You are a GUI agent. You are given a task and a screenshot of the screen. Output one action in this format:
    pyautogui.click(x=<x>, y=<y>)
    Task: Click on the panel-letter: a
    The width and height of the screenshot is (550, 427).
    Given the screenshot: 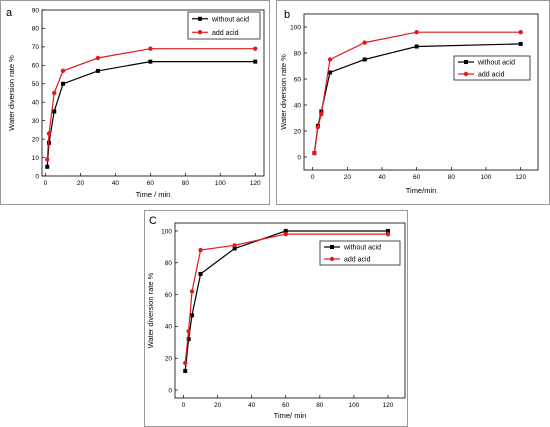 What is the action you would take?
    pyautogui.click(x=9, y=13)
    